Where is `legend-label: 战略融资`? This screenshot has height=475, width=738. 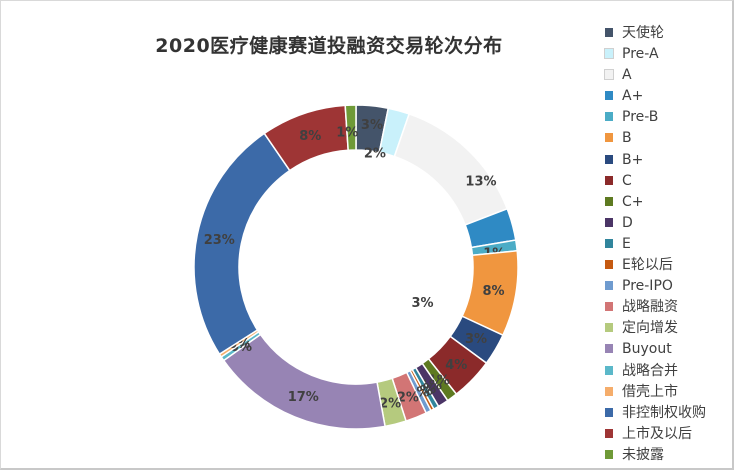
legend-label: 战略融资 is located at coordinates (650, 307).